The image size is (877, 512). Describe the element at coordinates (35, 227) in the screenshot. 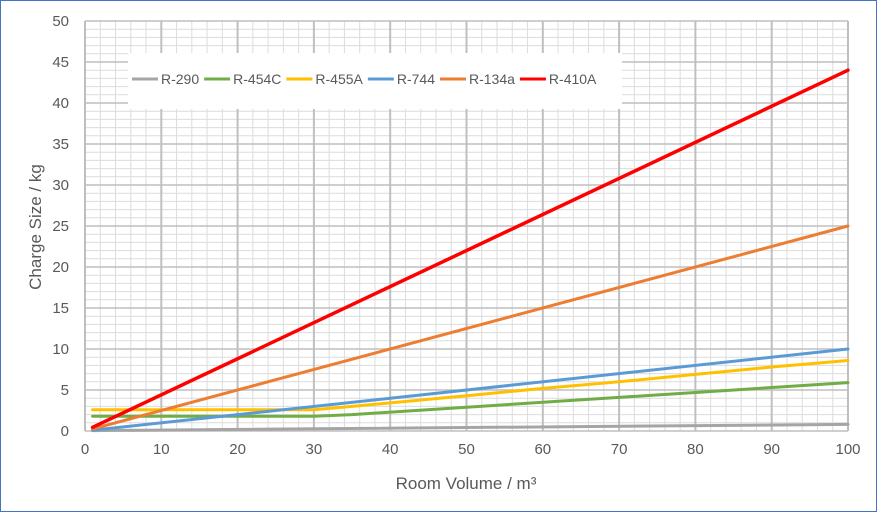

I see `y-axis-title: Charge Size / kg` at that location.